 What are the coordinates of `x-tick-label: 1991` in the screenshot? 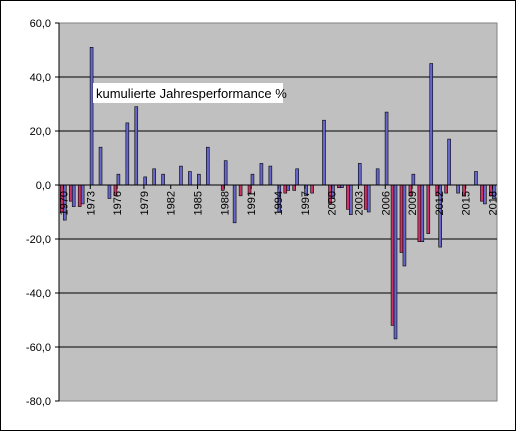 It's located at (252, 203).